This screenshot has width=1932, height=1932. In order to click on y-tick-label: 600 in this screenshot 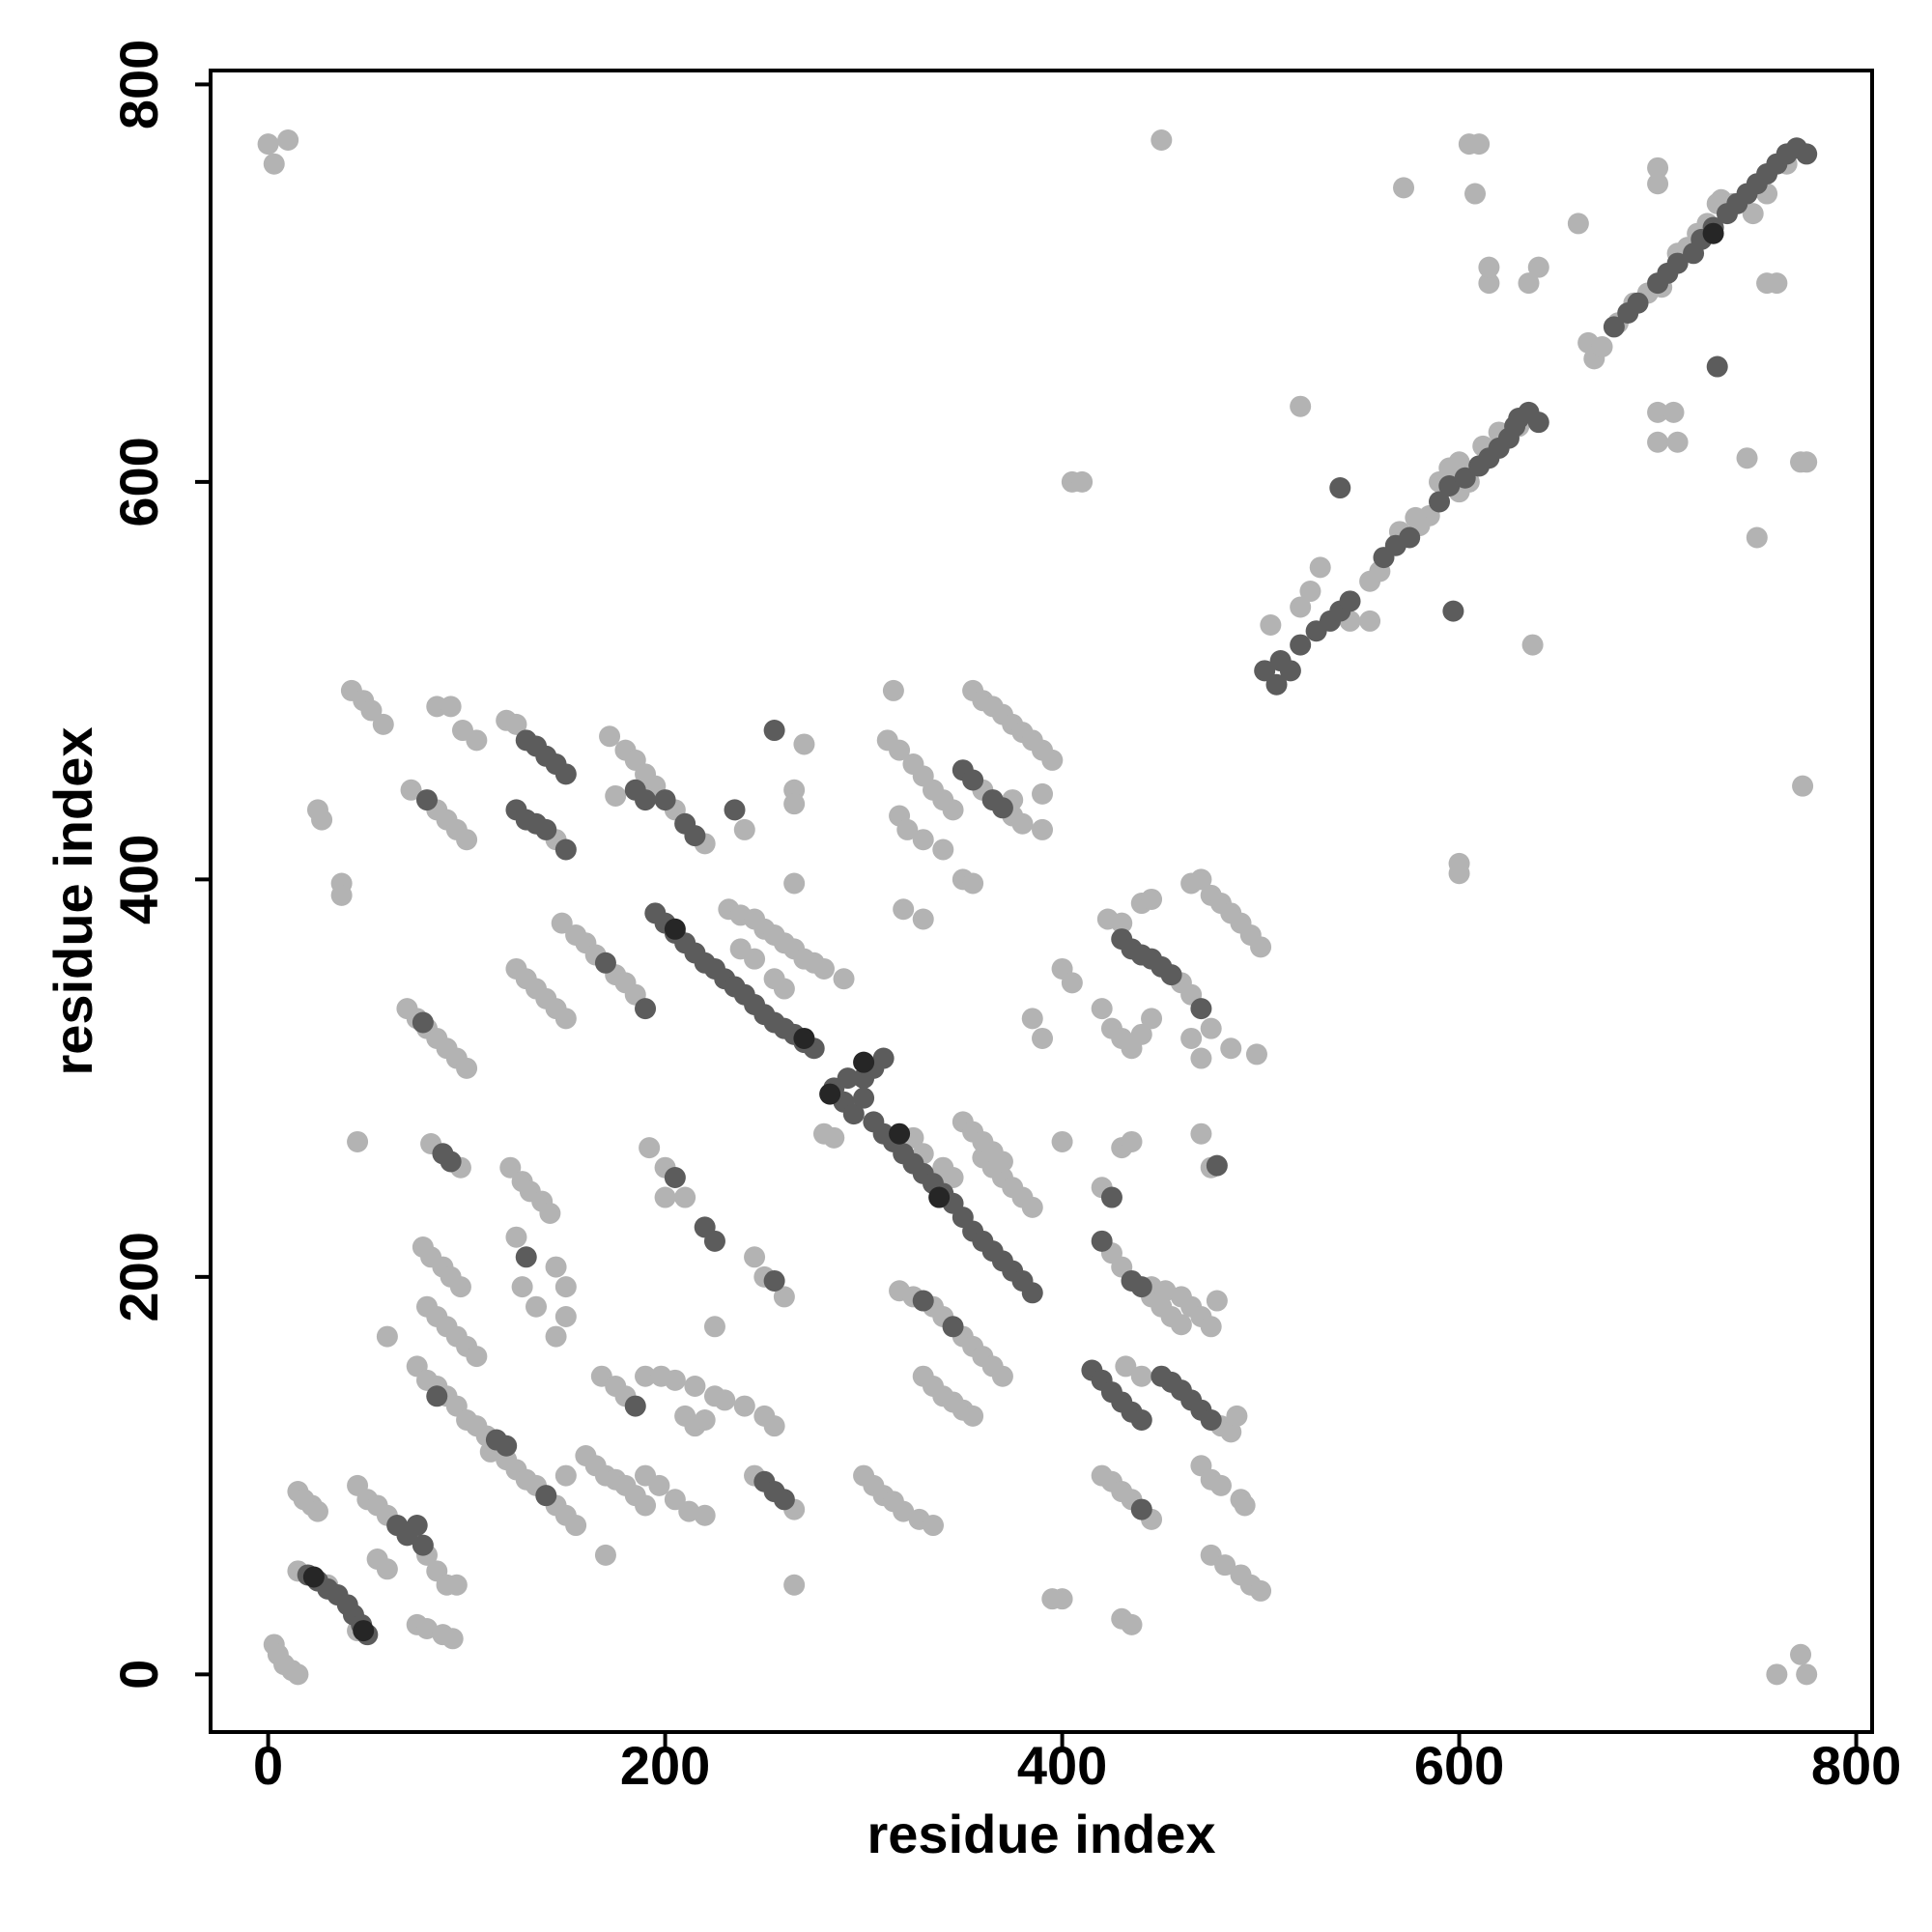, I will do `click(138, 481)`.